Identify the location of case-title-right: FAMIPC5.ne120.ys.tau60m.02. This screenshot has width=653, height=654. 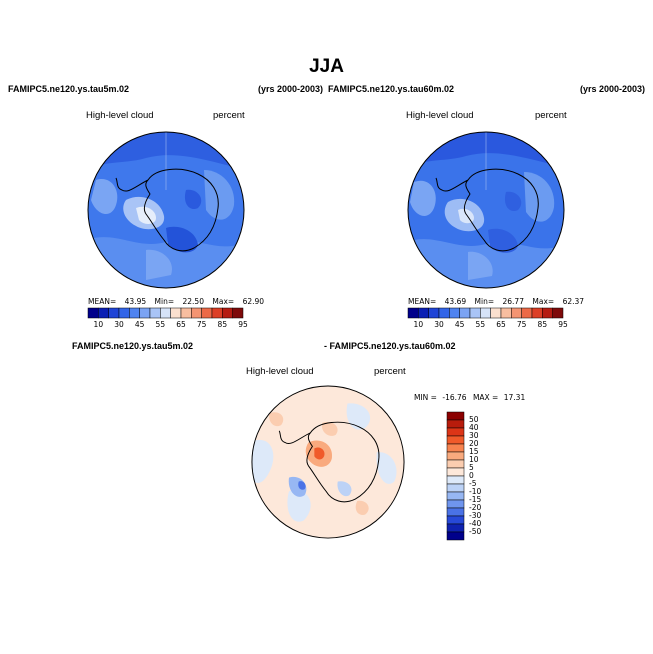
(391, 89).